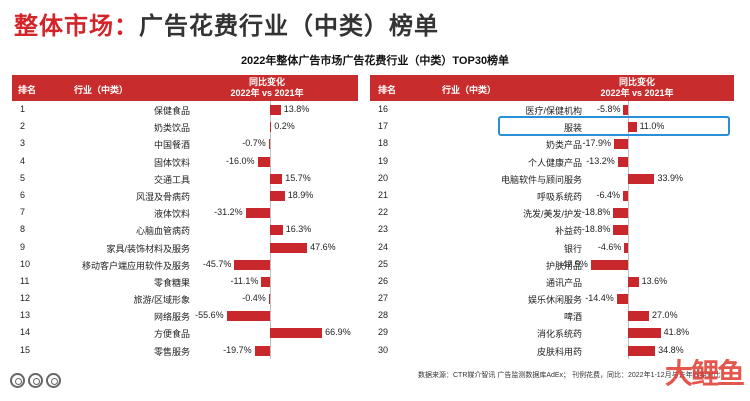  I want to click on value-label: 27.0%, so click(665, 315).